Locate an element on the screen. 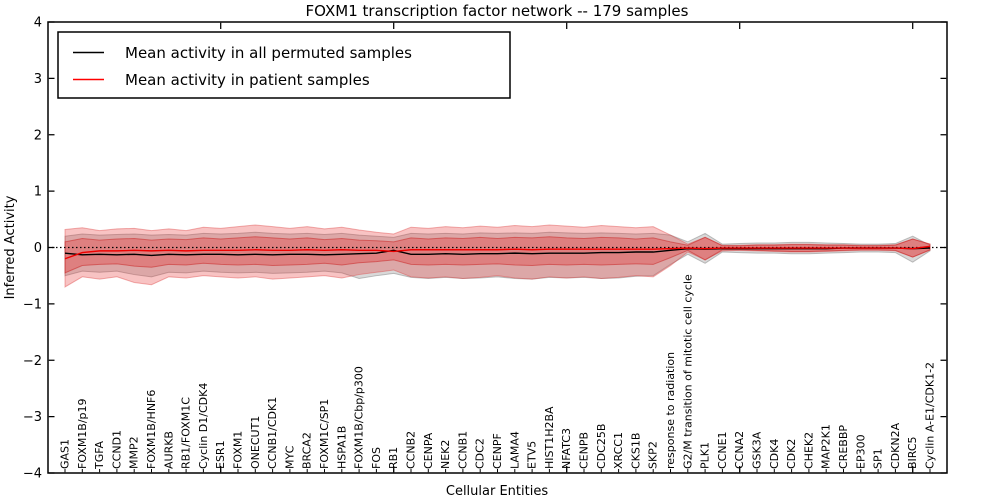 This screenshot has height=504, width=1000. x-tick-label: NEK2 is located at coordinates (445, 454).